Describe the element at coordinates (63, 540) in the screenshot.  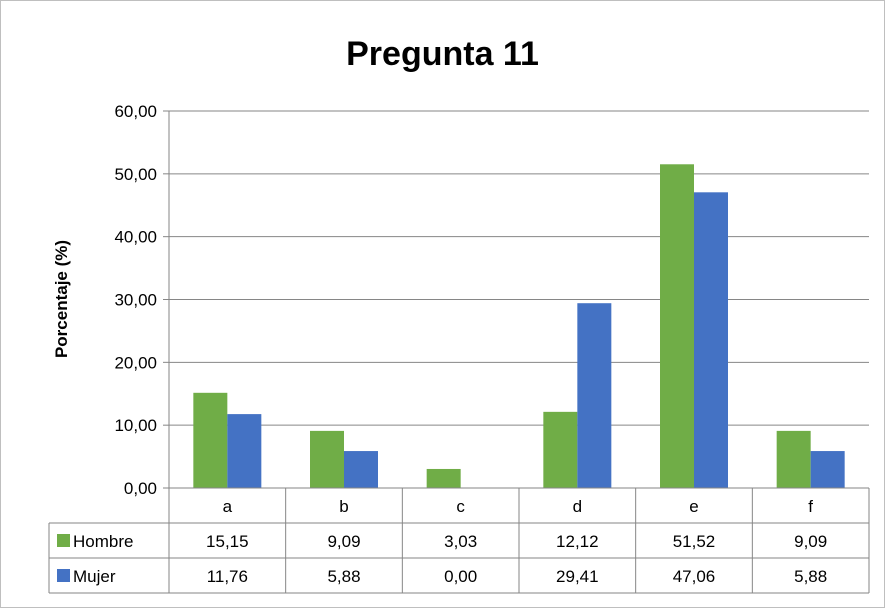
I see `legend-key-hombre` at that location.